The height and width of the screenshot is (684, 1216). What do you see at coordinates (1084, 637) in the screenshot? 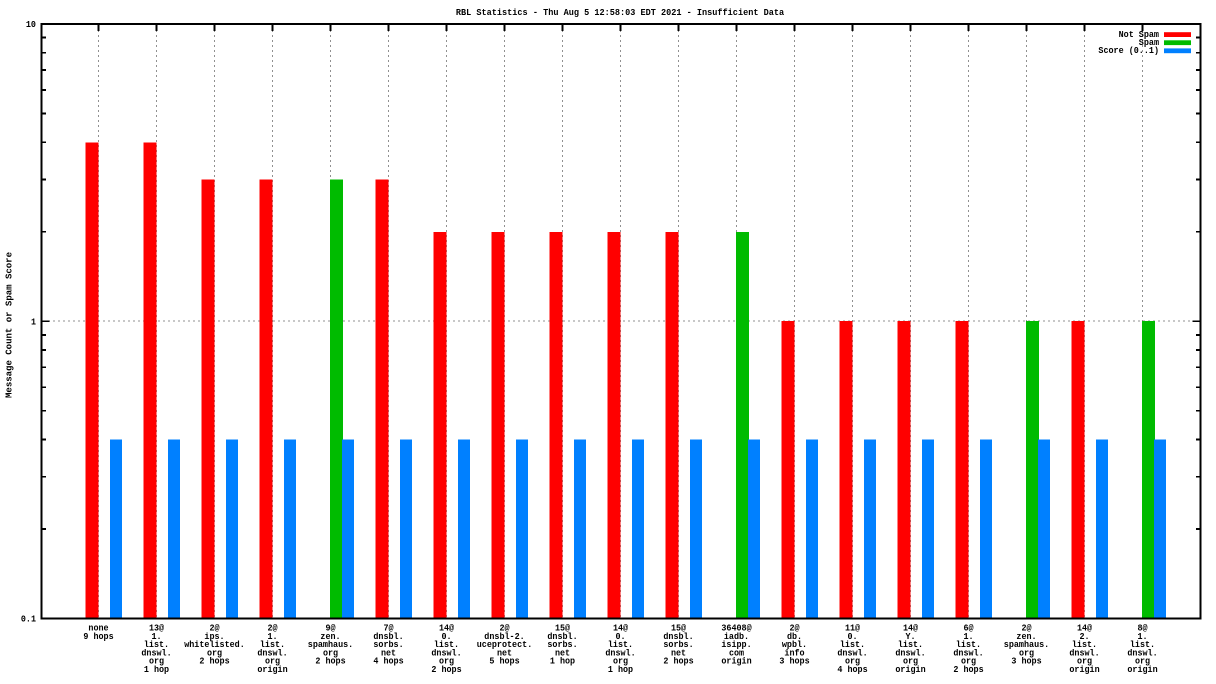
I see `svg-text: 2.` at bounding box center [1084, 637].